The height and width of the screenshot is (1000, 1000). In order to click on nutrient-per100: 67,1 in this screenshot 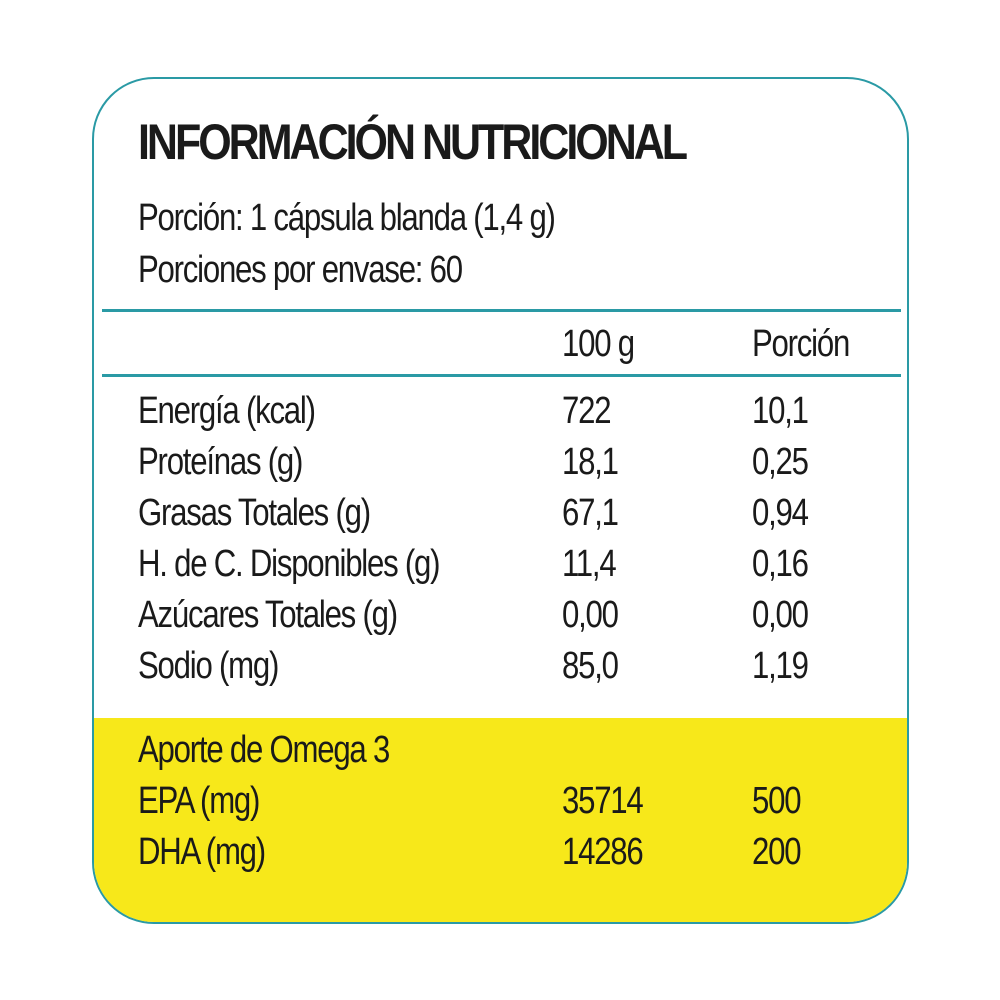, I will do `click(590, 513)`.